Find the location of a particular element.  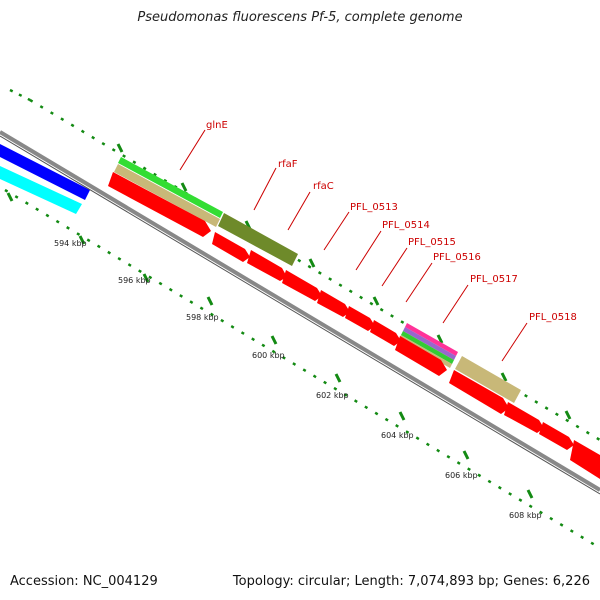

scale-label: 598 kbp is located at coordinates (202, 317).